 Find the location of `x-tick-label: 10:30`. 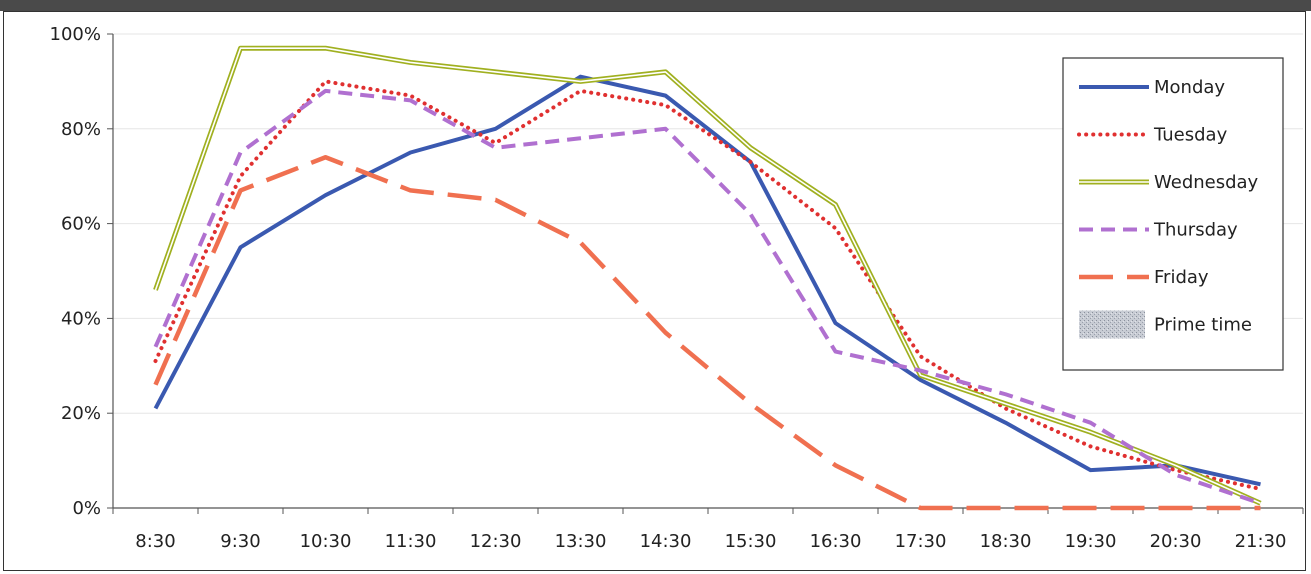

x-tick-label: 10:30 is located at coordinates (326, 541).